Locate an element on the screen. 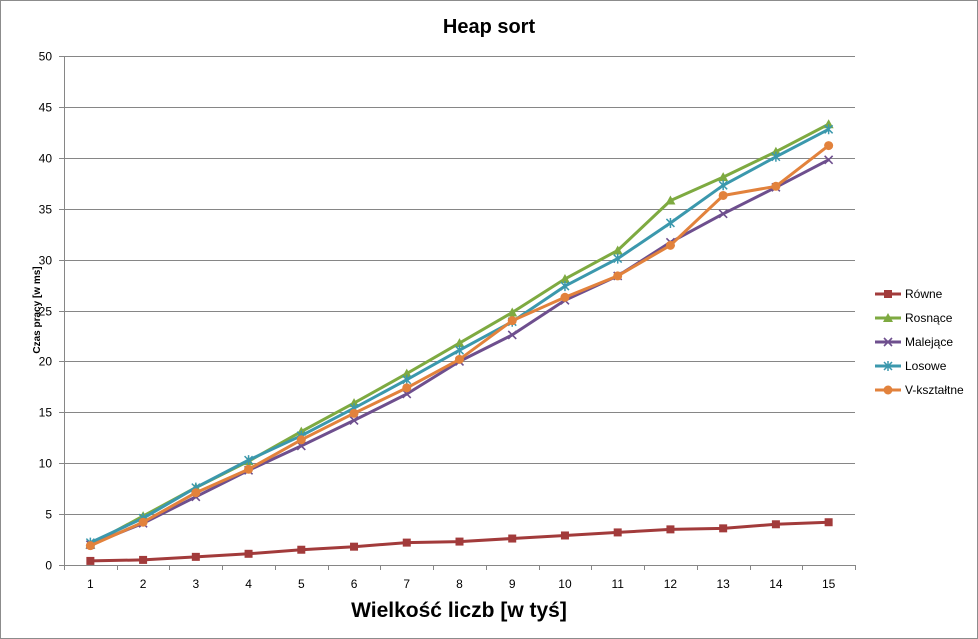 This screenshot has height=639, width=978. chart-title: Heap sort is located at coordinates (489, 27).